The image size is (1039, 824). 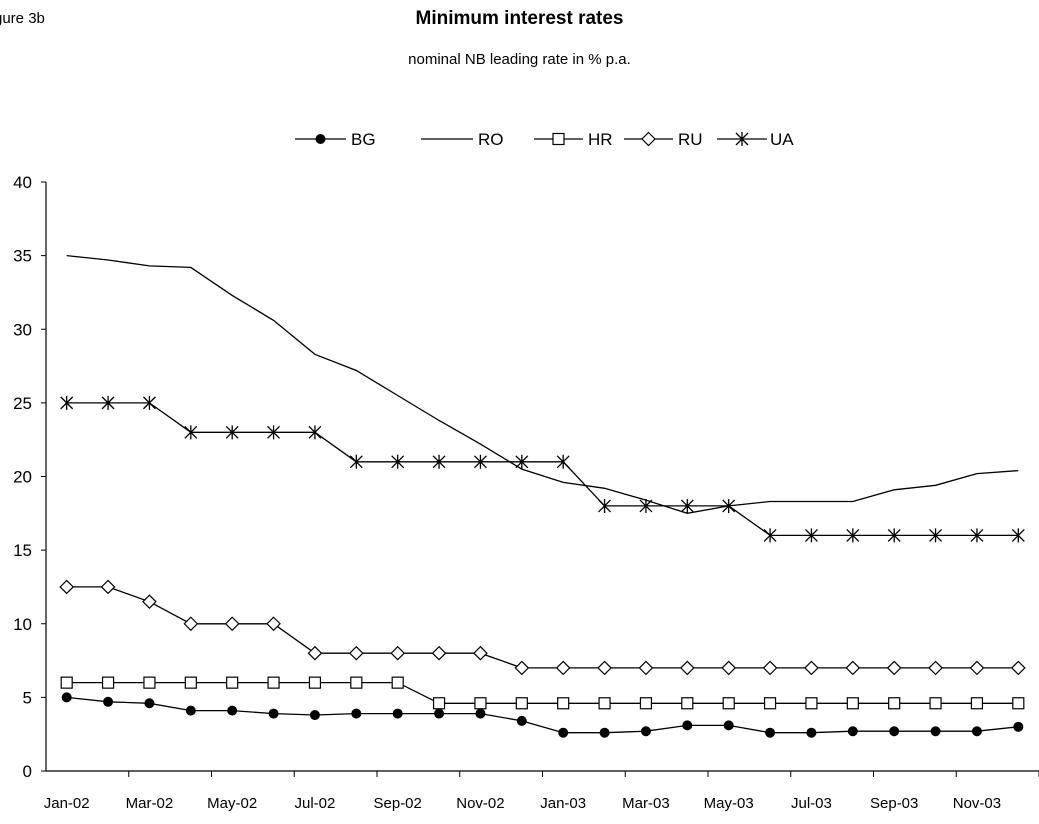 I want to click on legend-item-ru: RU, so click(x=663, y=139).